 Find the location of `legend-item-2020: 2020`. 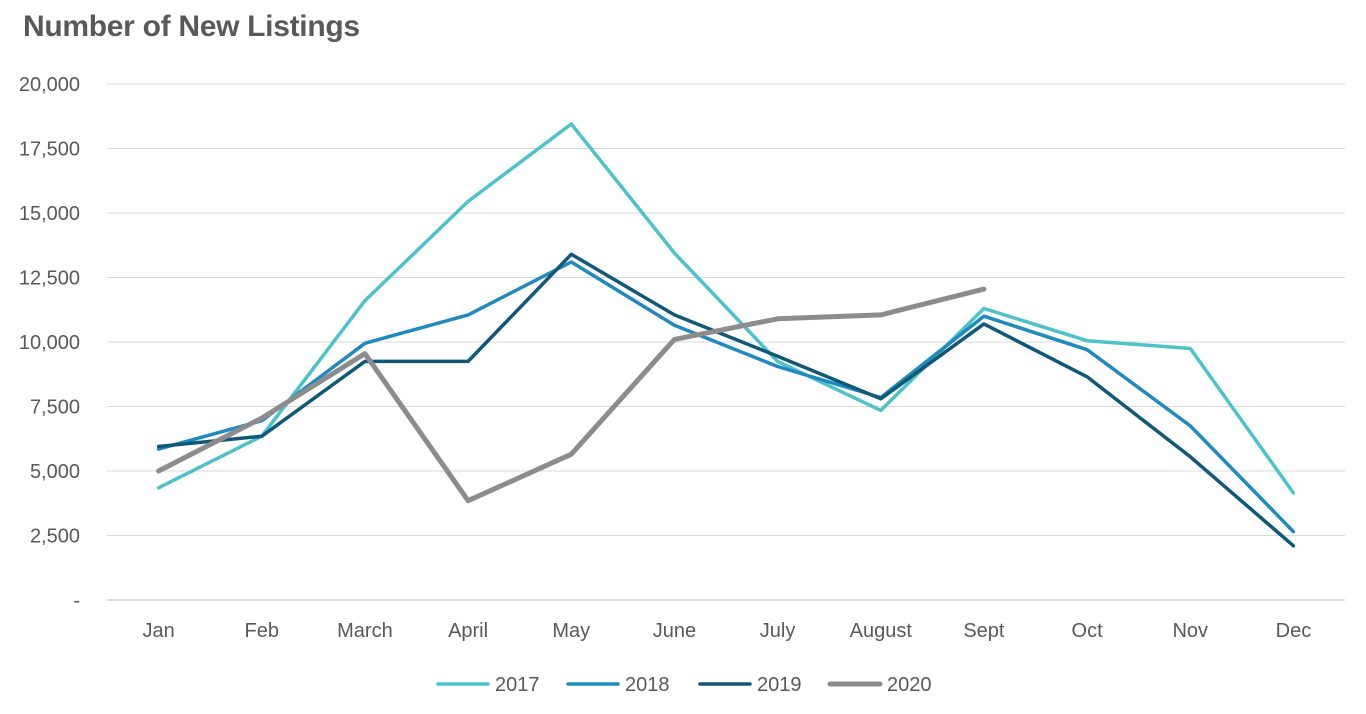

legend-item-2020: 2020 is located at coordinates (879, 685).